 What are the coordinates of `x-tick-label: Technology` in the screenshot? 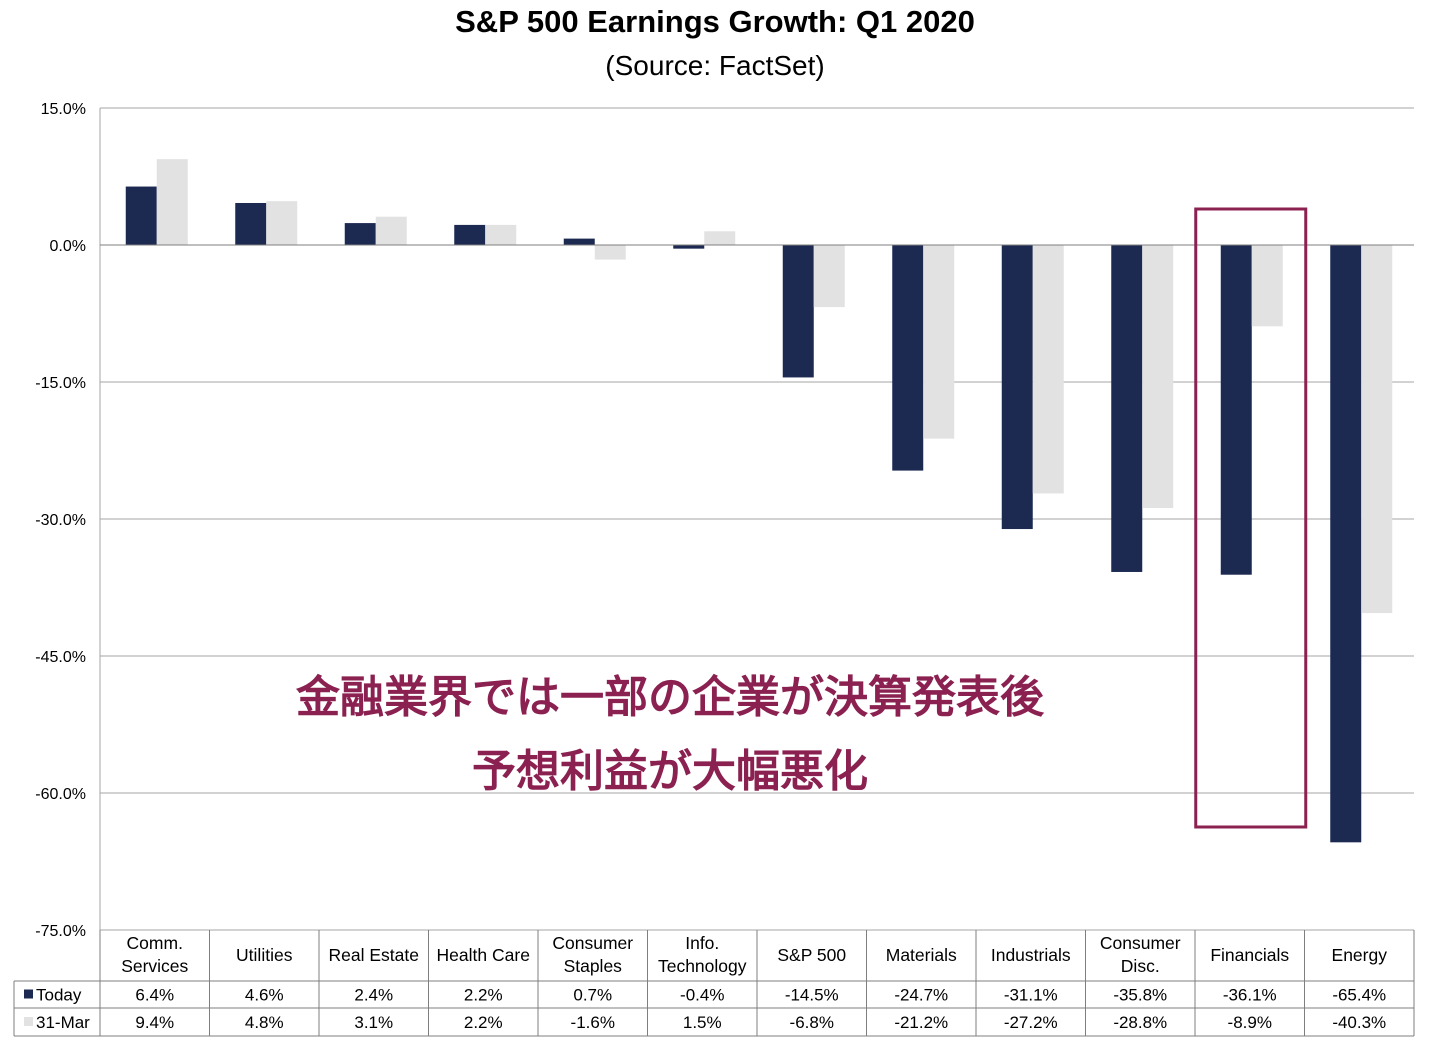 It's located at (702, 966).